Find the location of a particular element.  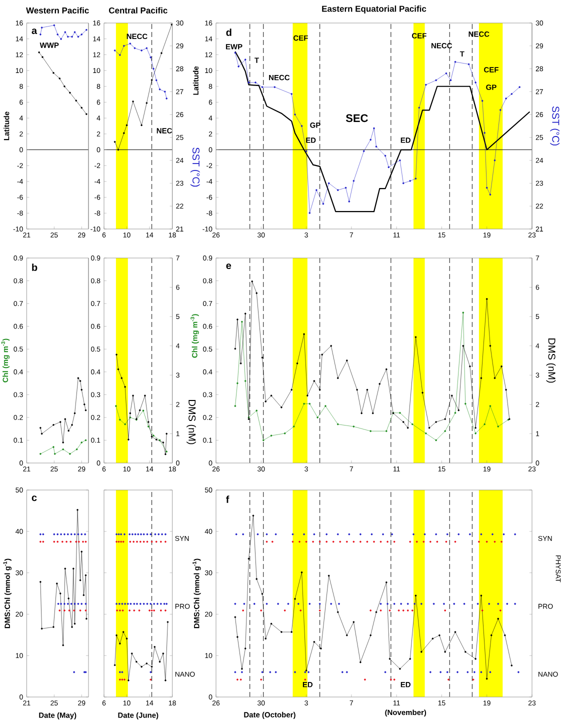

chart-title: Central Pacific is located at coordinates (138, 10).